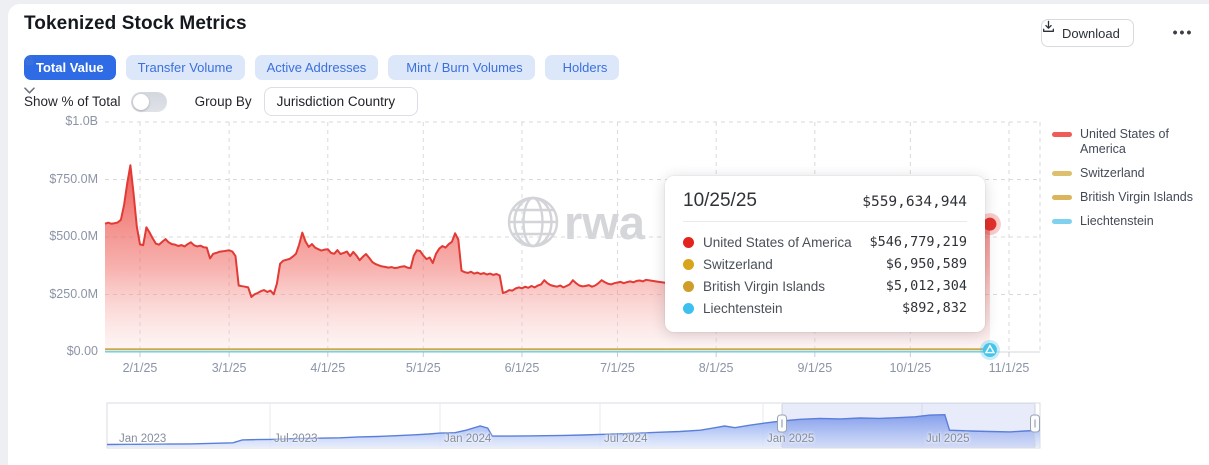  What do you see at coordinates (468, 439) in the screenshot?
I see `navigator-tick-label: Jan 2024` at bounding box center [468, 439].